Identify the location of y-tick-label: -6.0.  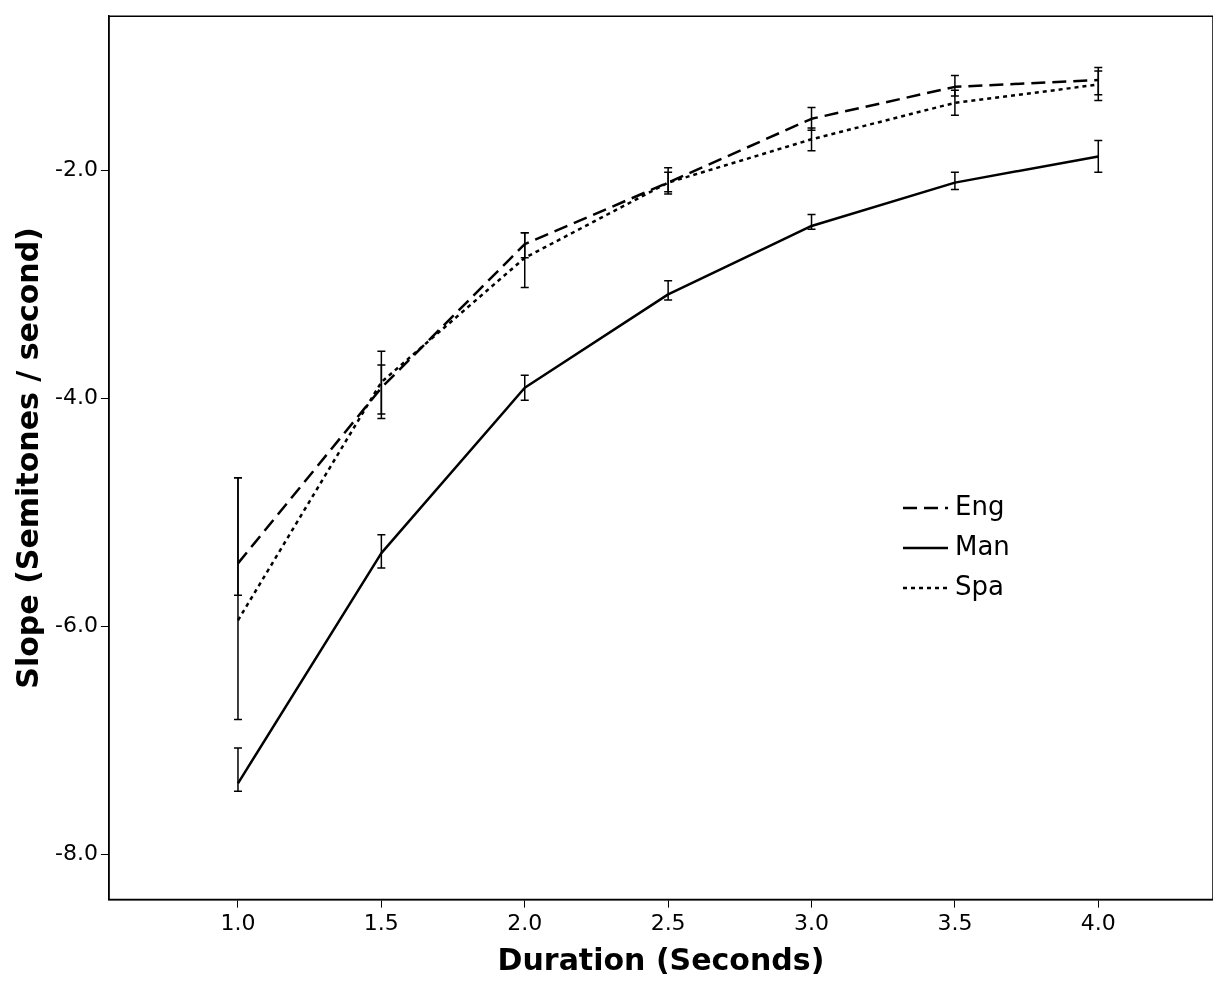
(76, 624).